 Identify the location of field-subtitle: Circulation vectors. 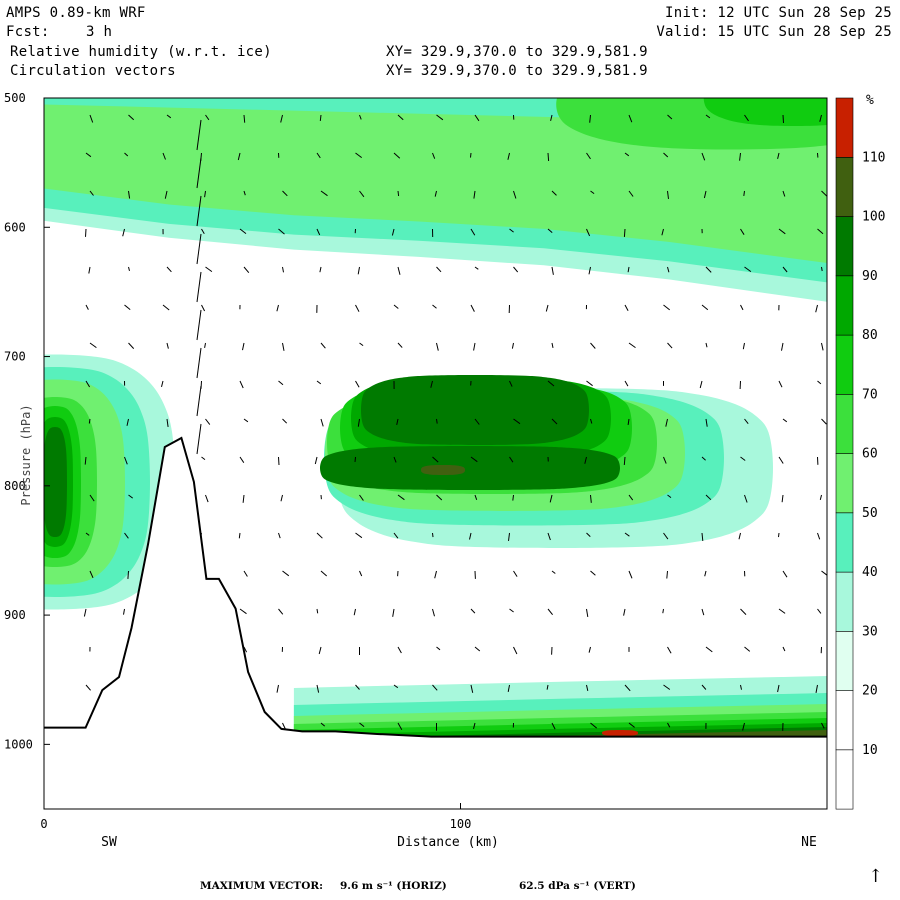
(93, 71).